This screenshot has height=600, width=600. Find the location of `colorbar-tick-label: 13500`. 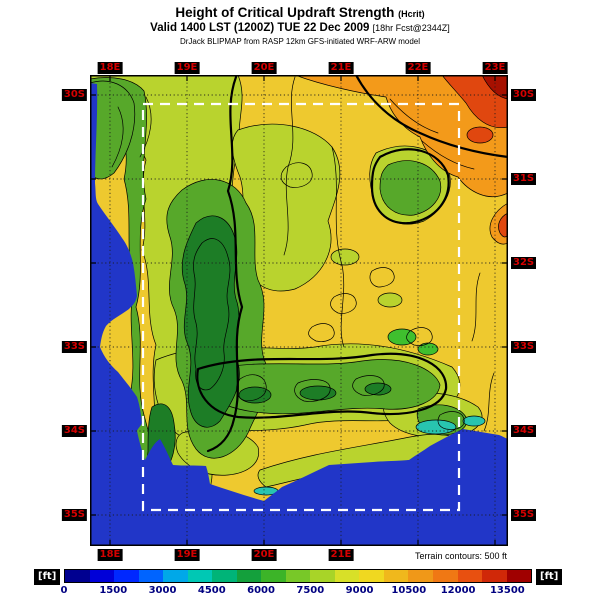

colorbar-tick-label: 13500 is located at coordinates (507, 590).